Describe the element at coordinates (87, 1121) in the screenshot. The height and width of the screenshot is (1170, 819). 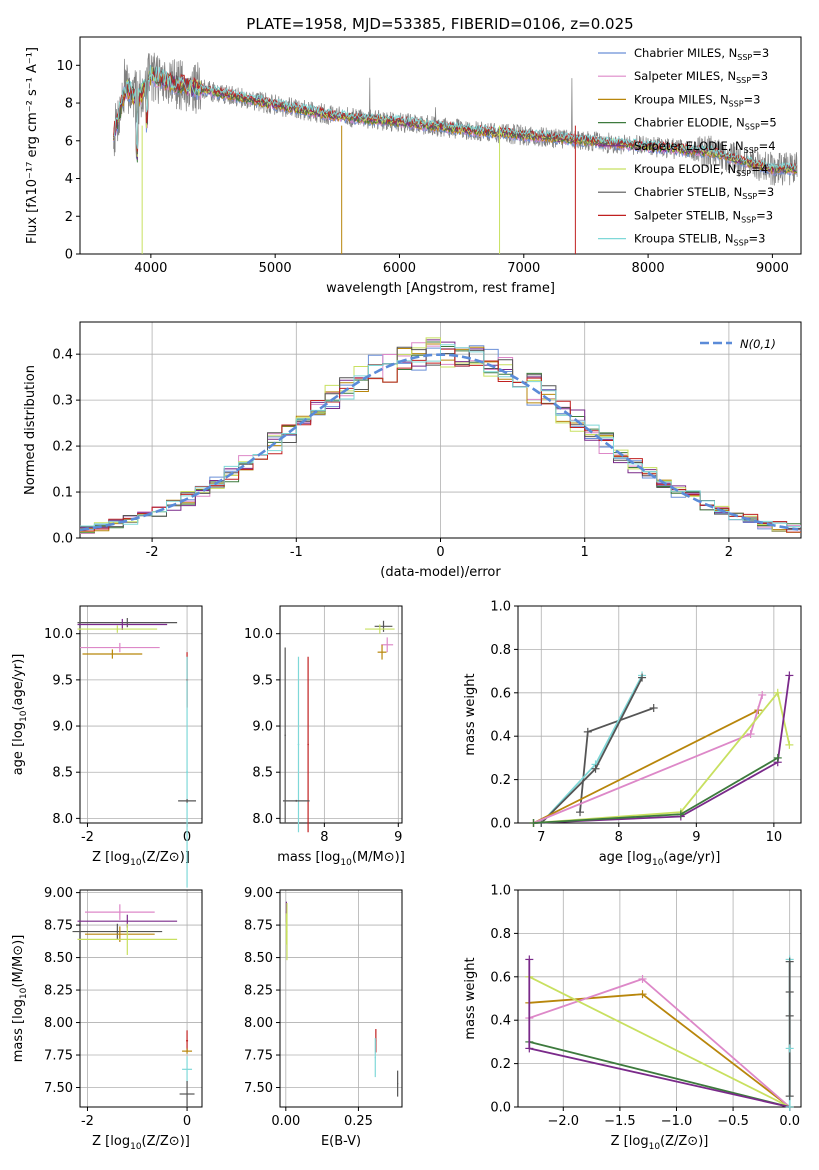
I see `x-tick-label: -2` at that location.